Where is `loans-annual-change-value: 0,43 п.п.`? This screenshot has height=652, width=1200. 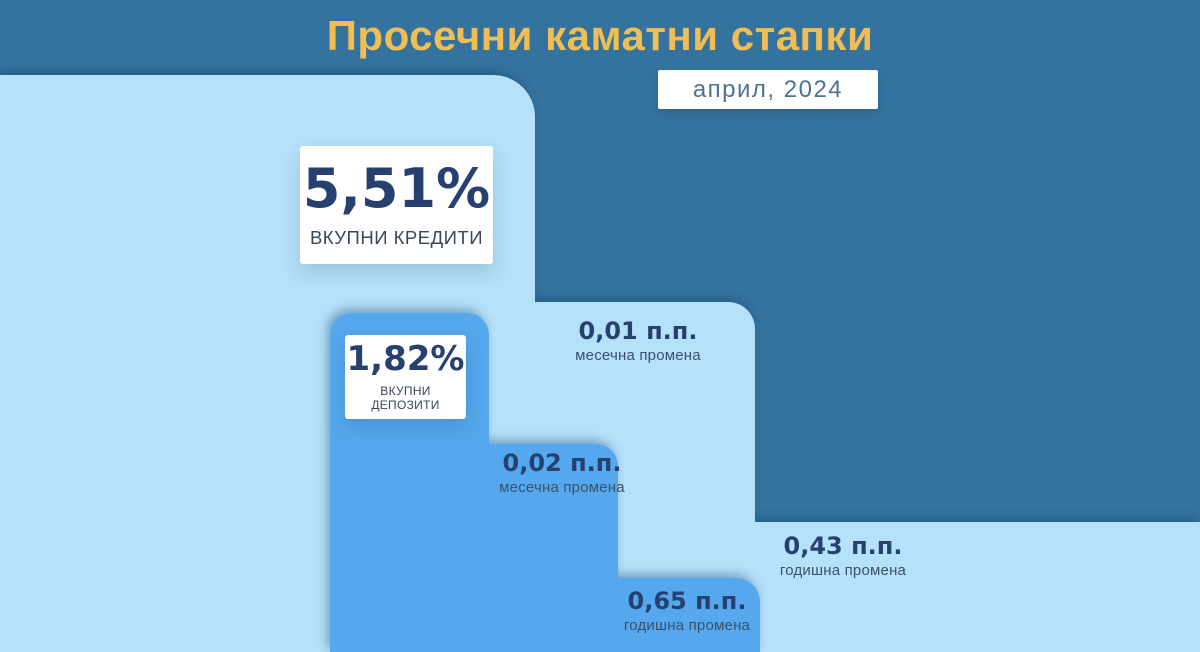 loans-annual-change-value: 0,43 п.п. is located at coordinates (843, 546).